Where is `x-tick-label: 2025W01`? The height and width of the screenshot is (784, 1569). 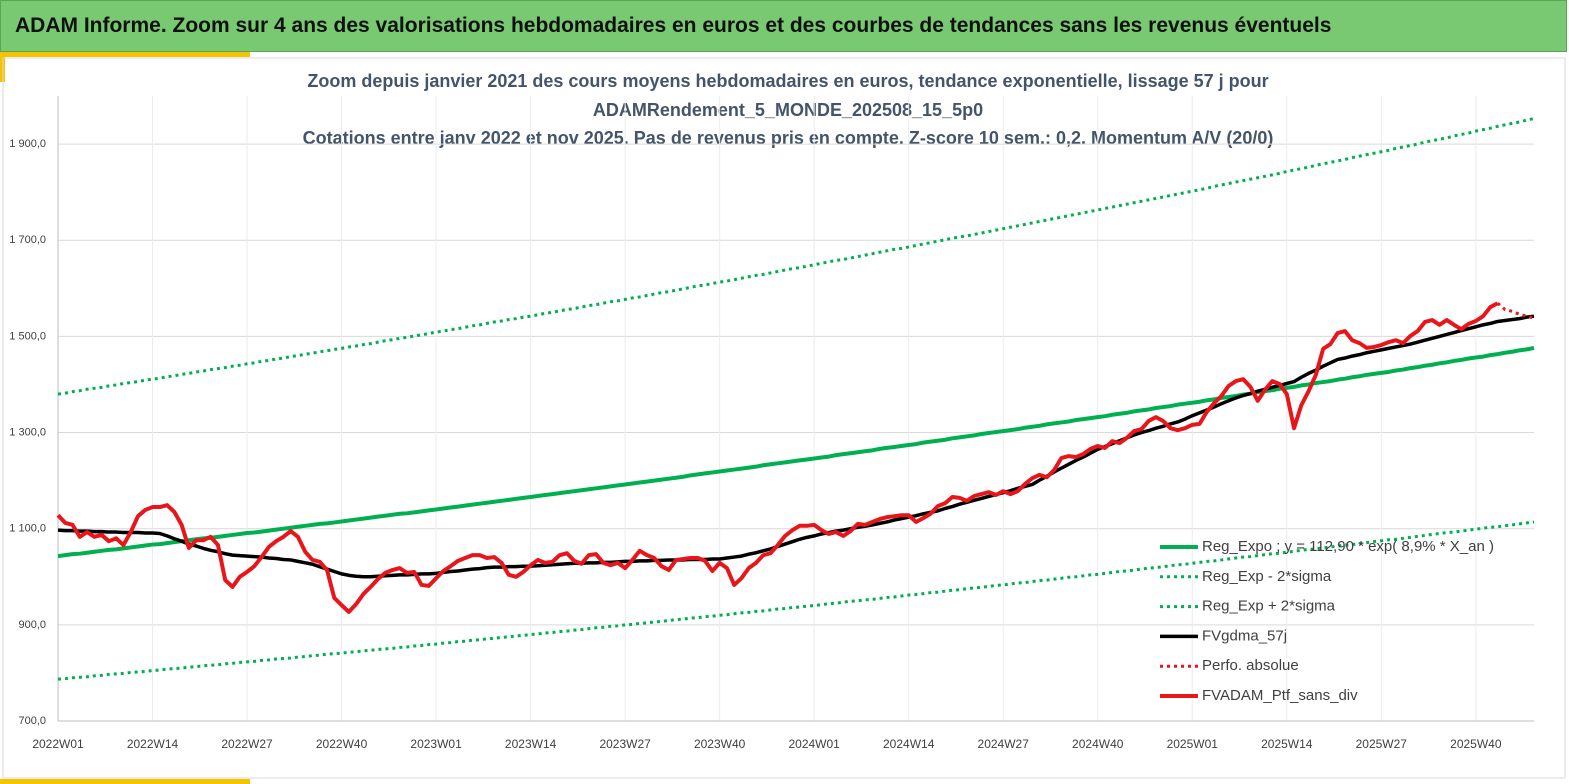
x-tick-label: 2025W01 is located at coordinates (1193, 744).